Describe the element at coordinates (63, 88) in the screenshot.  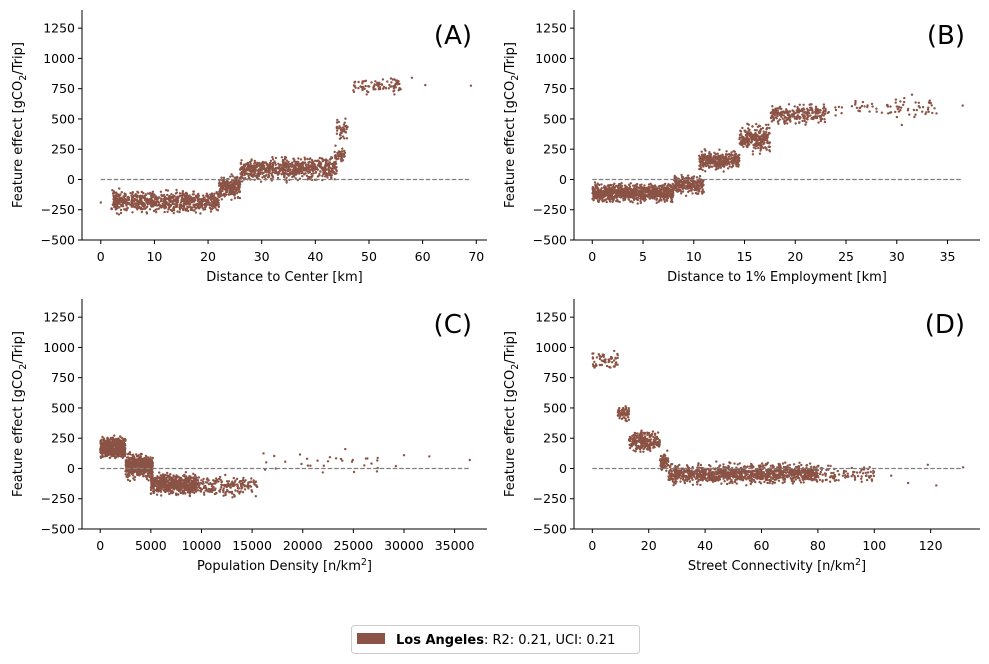
I see `y-tick-label-a: 750` at that location.